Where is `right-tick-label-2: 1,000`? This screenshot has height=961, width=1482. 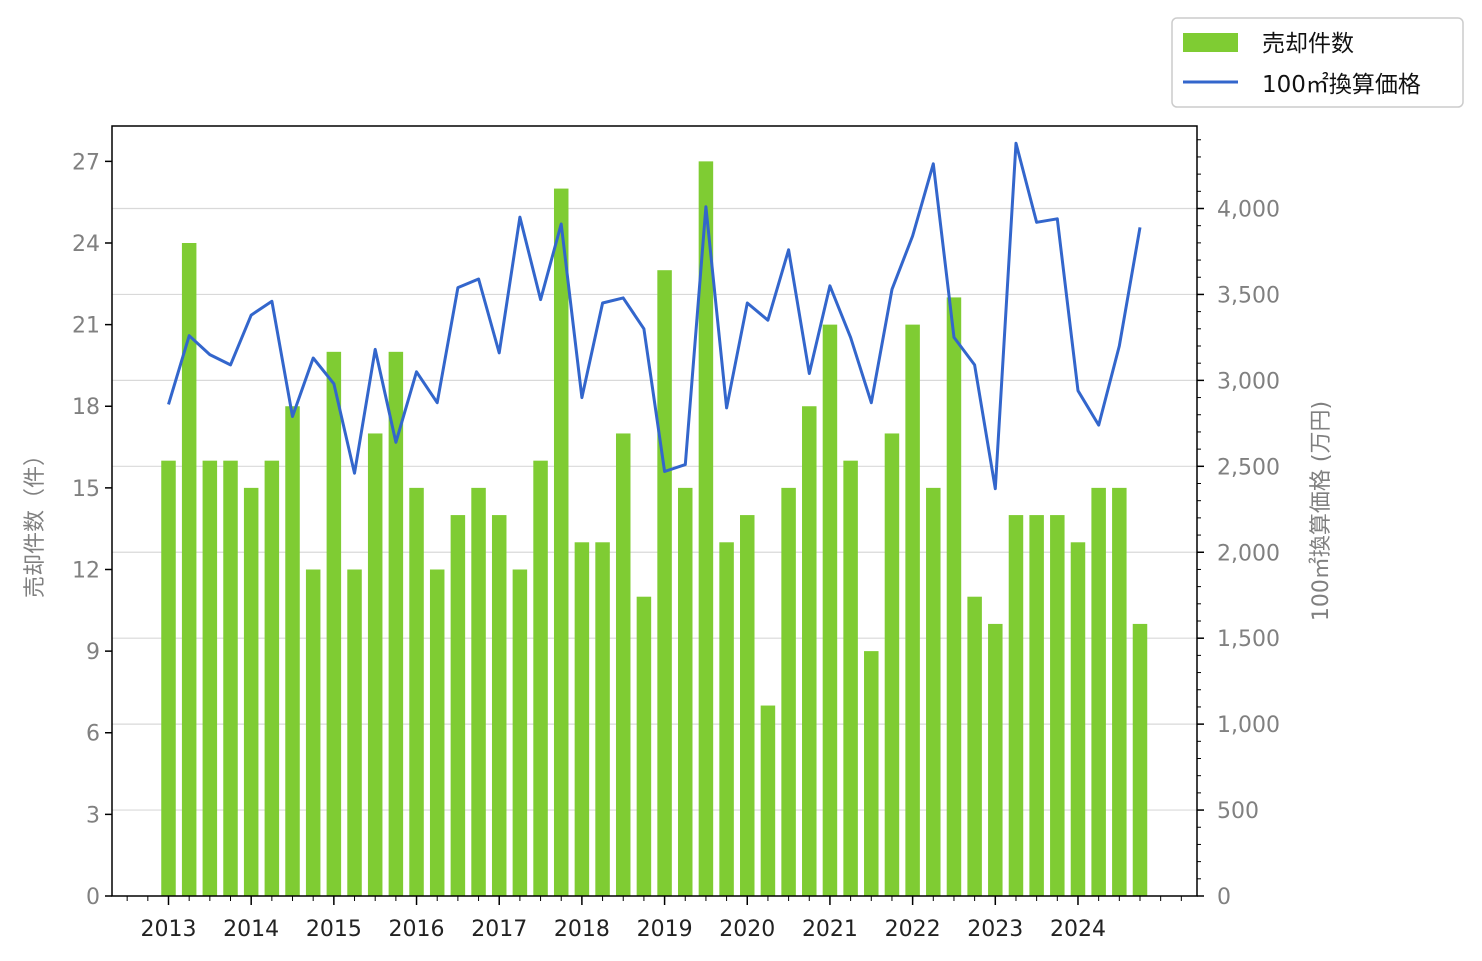
right-tick-label-2: 1,000 is located at coordinates (1248, 725).